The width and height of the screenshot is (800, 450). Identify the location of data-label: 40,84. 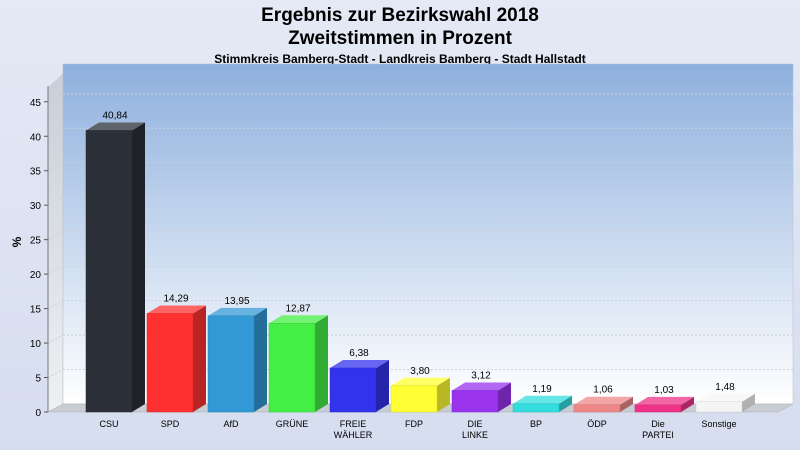
(114, 115).